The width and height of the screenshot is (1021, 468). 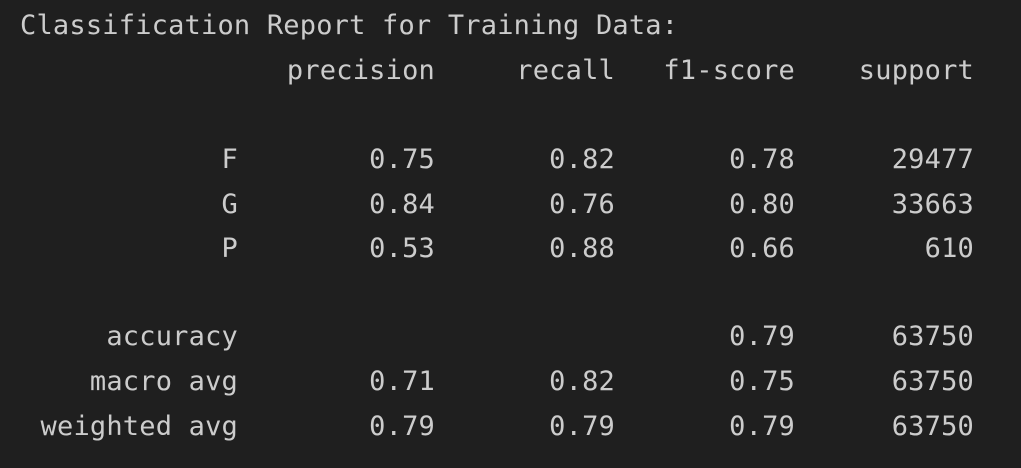 What do you see at coordinates (582, 426) in the screenshot?
I see `recall-value: 0.79` at bounding box center [582, 426].